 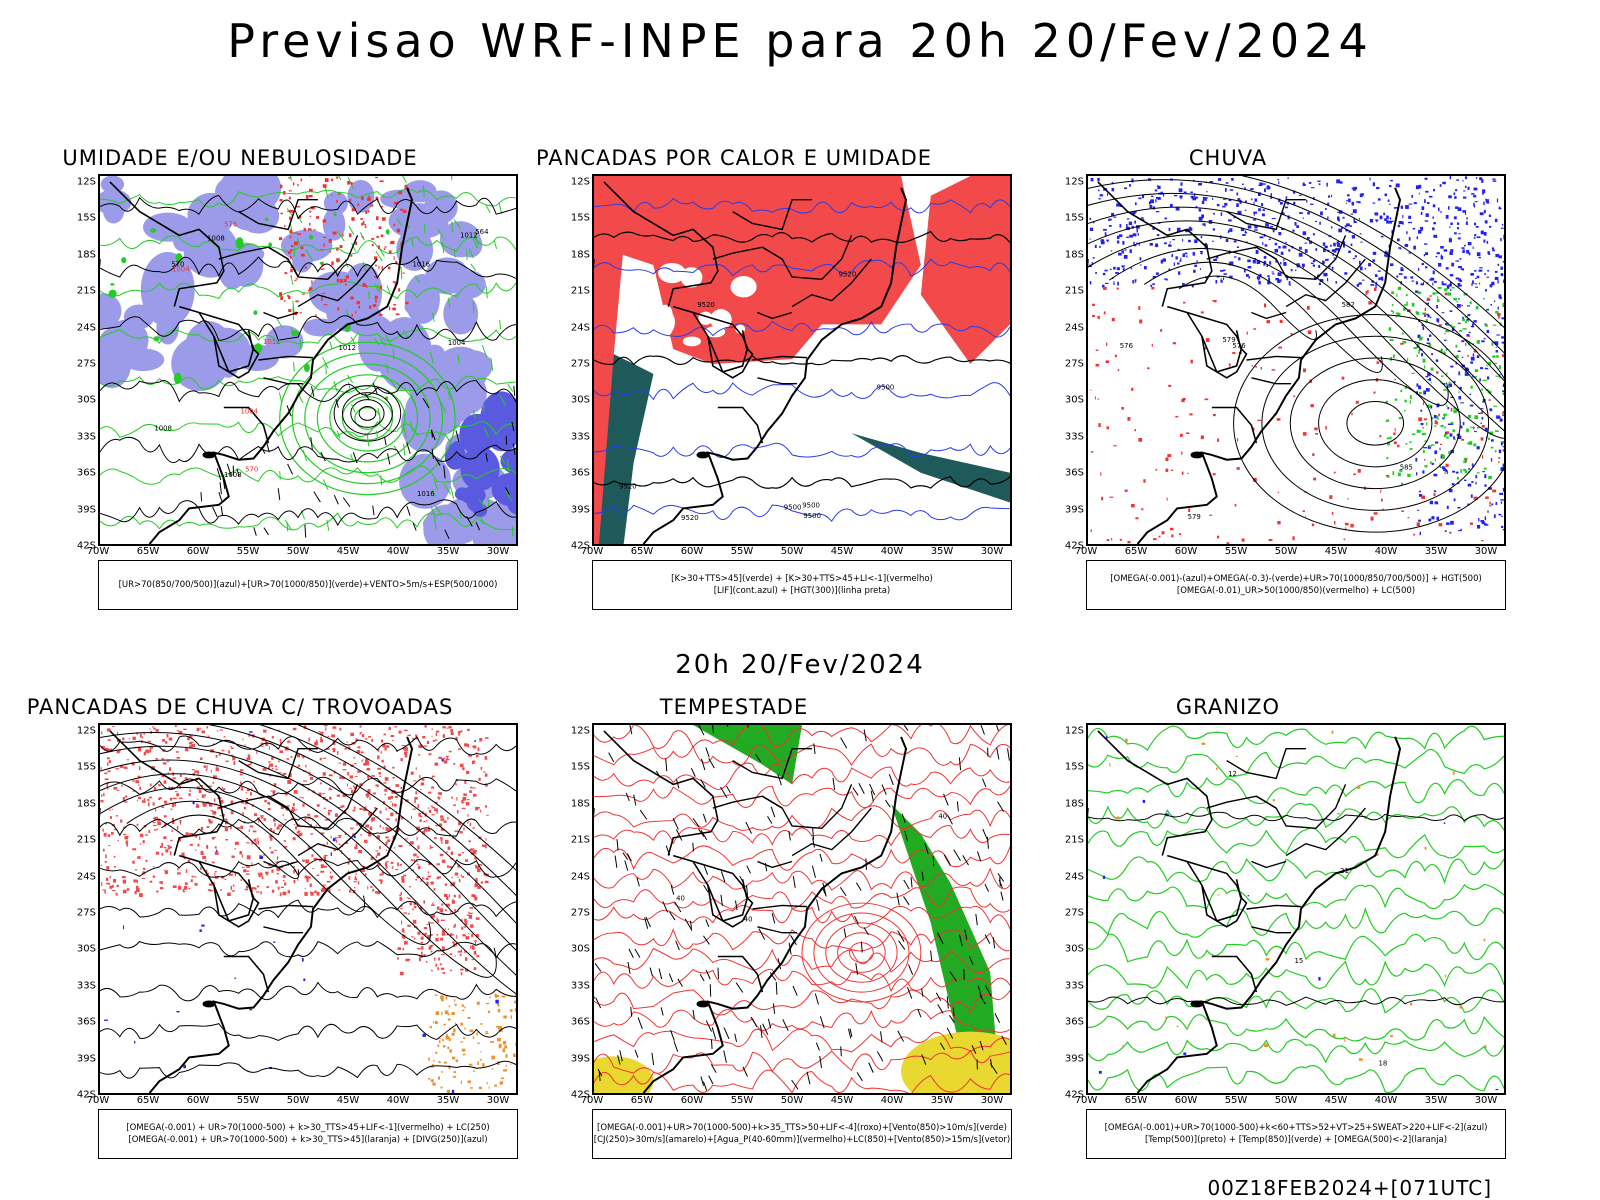 I want to click on longitude-tick-label: 70W, so click(x=1086, y=1100).